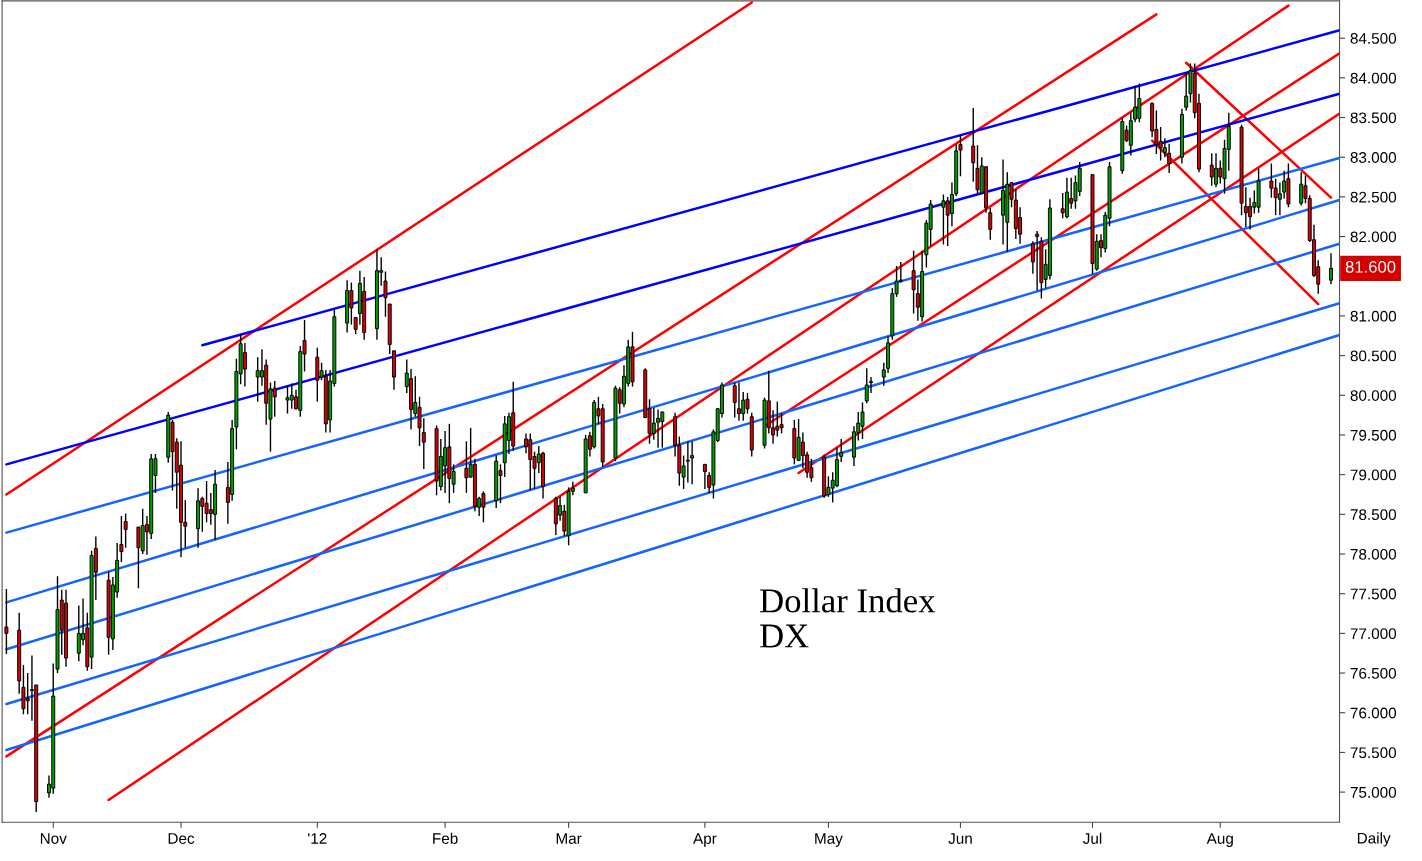 The width and height of the screenshot is (1422, 861). What do you see at coordinates (1373, 634) in the screenshot?
I see `y-tick-label: 77.000` at bounding box center [1373, 634].